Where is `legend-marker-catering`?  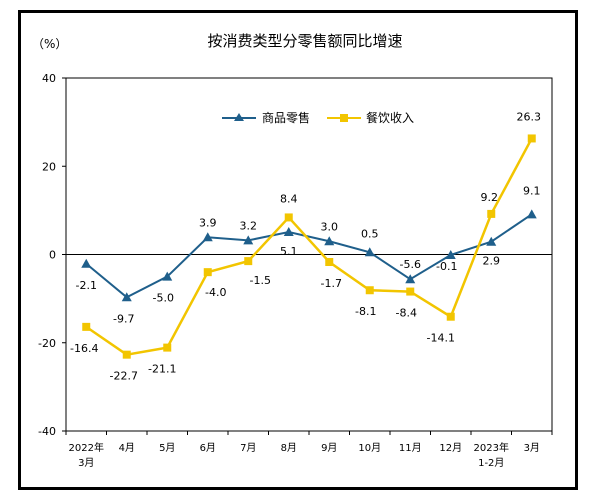
legend-marker-catering is located at coordinates (344, 118).